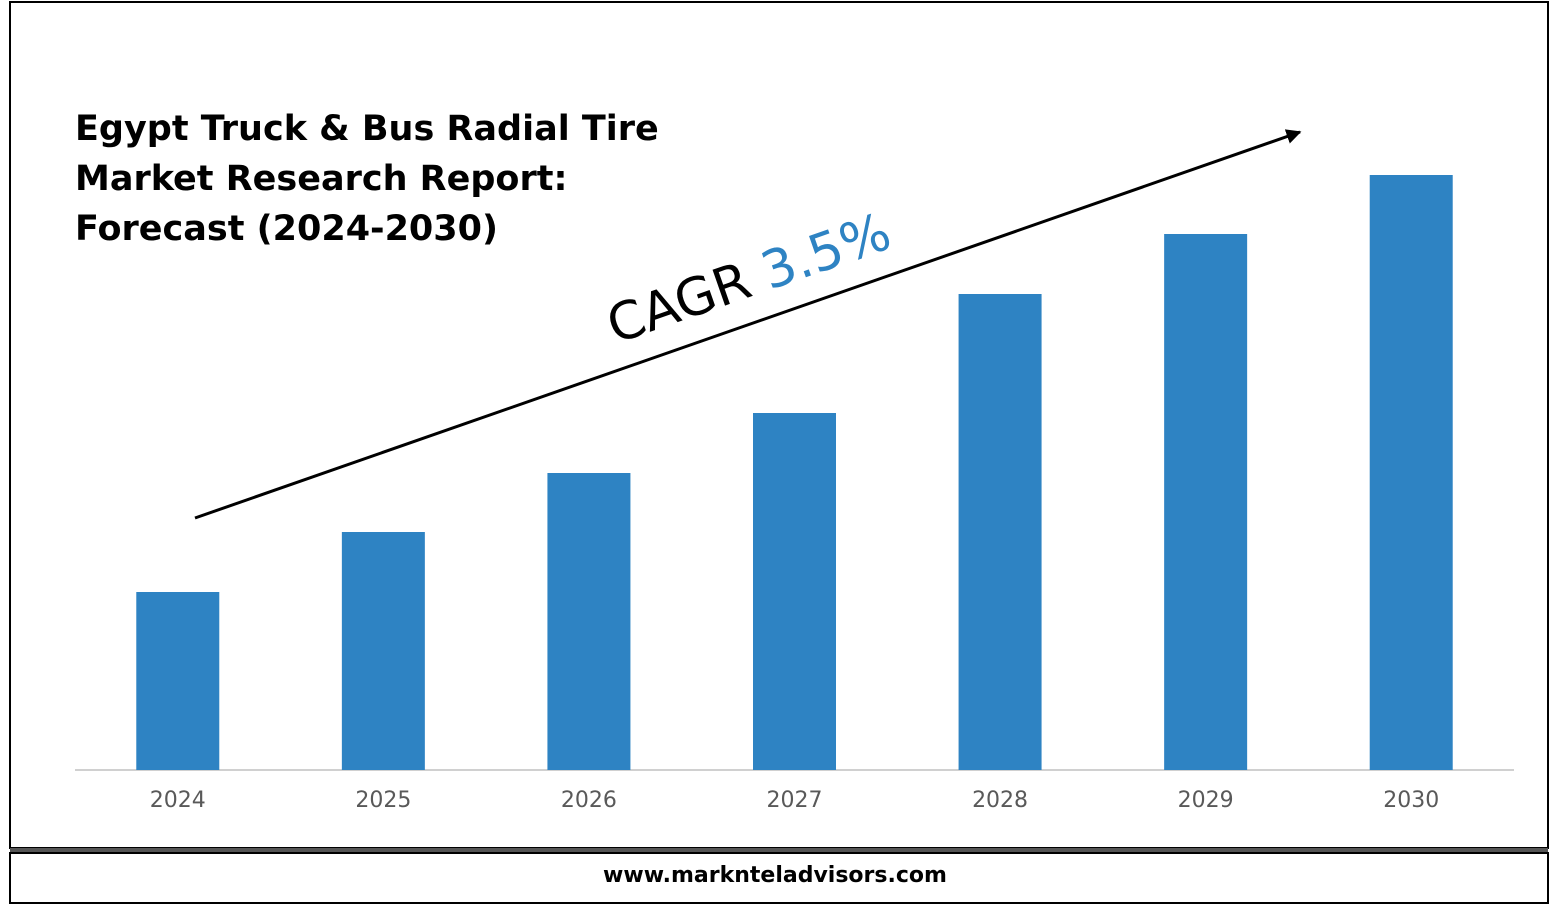 This screenshot has height=910, width=1557. Describe the element at coordinates (178, 800) in the screenshot. I see `x-tick-label: 2024` at that location.